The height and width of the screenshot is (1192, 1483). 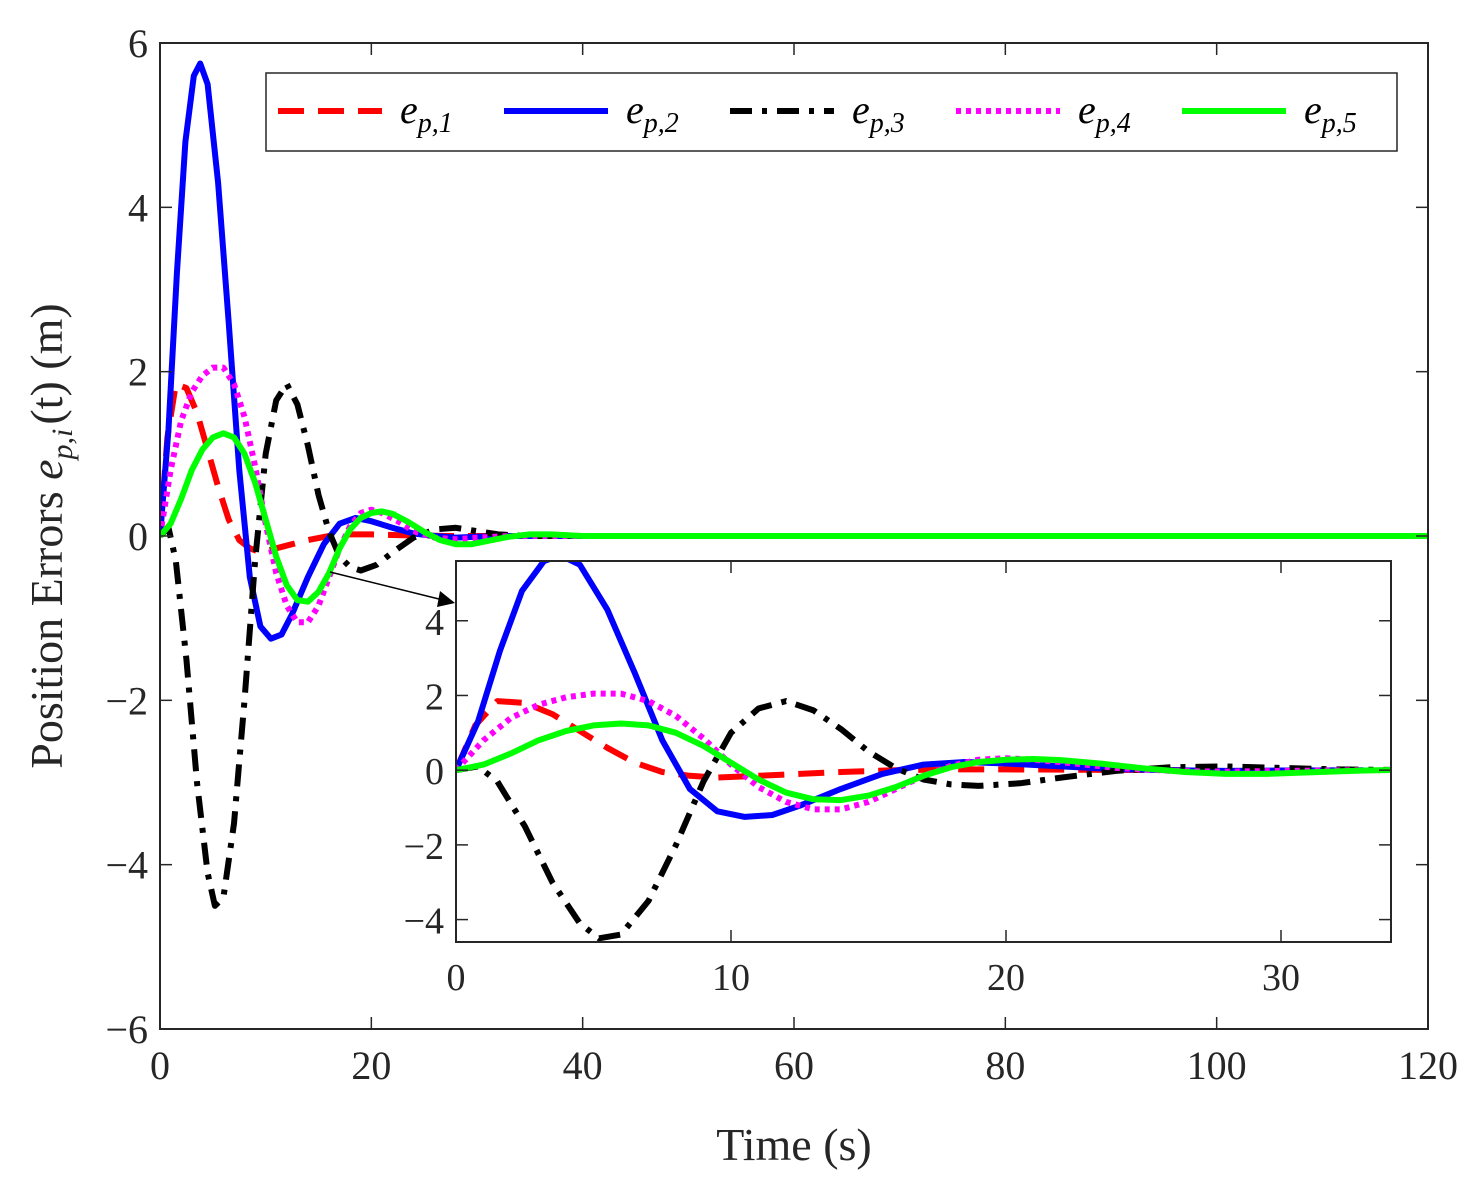 I want to click on legend-label-4: ep,4, so click(x=1104, y=113).